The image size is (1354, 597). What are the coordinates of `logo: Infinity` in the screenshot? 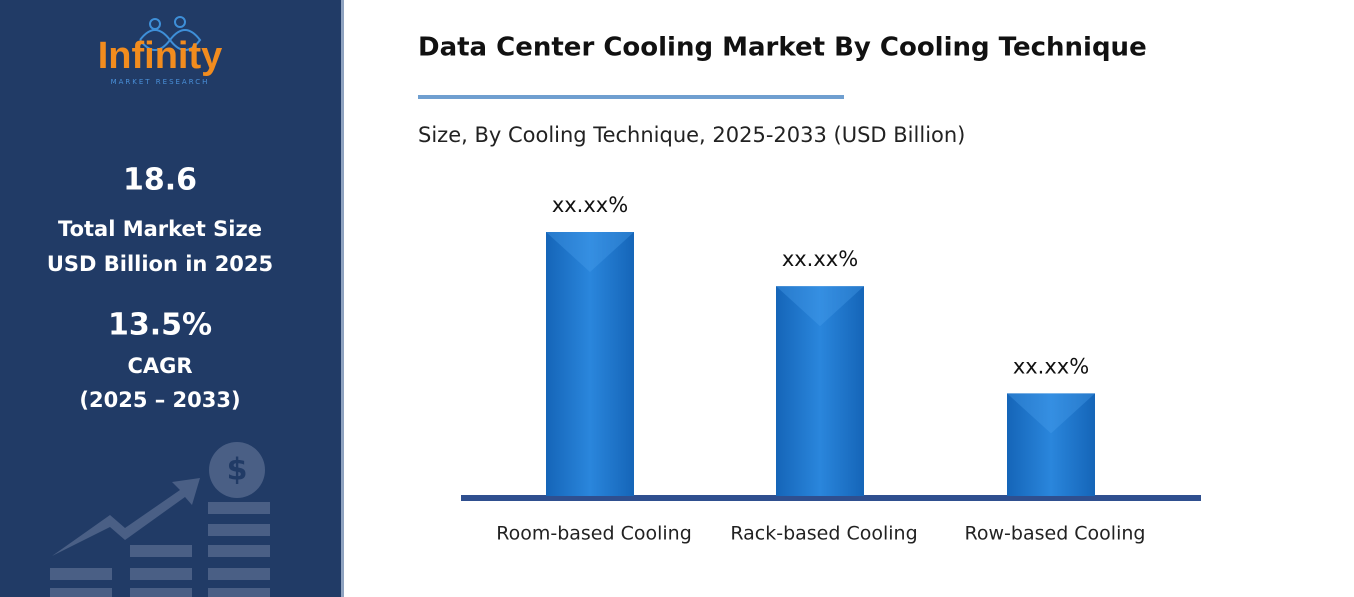 It's located at (160, 56).